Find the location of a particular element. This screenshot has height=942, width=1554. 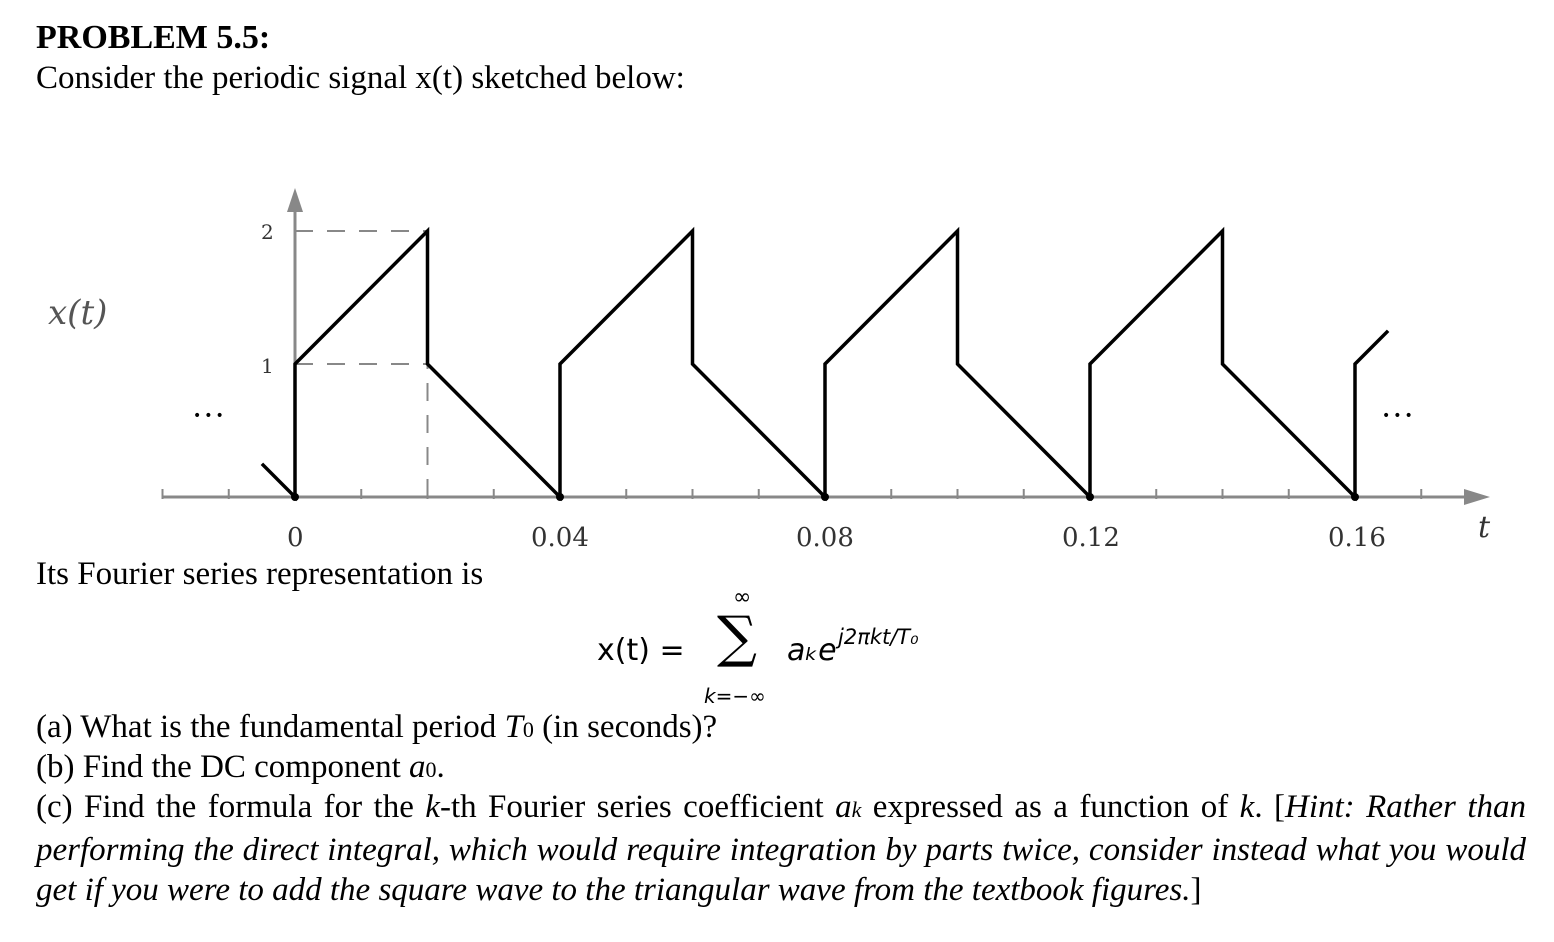

y-axis-arrow is located at coordinates (295, 200).